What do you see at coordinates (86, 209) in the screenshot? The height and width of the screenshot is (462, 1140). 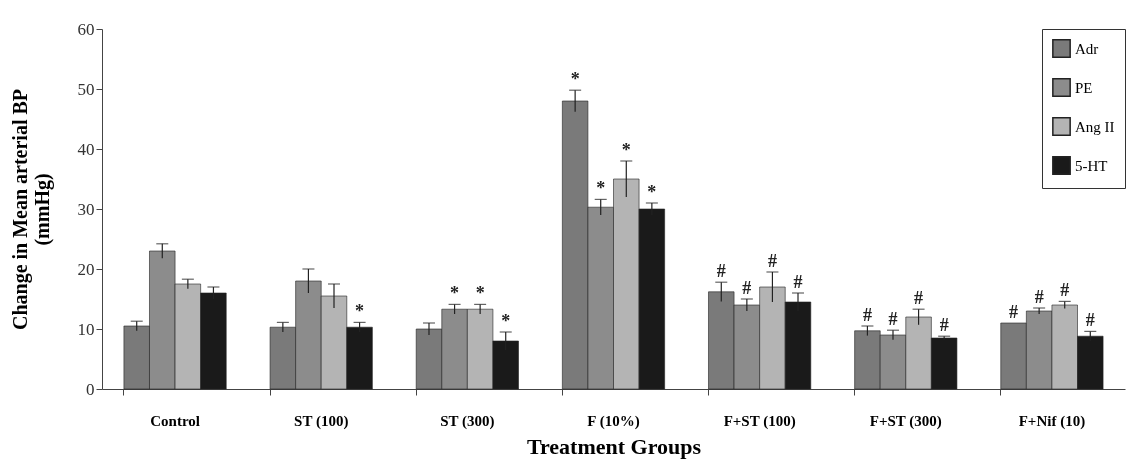 I see `y-tick-label: 30` at bounding box center [86, 209].